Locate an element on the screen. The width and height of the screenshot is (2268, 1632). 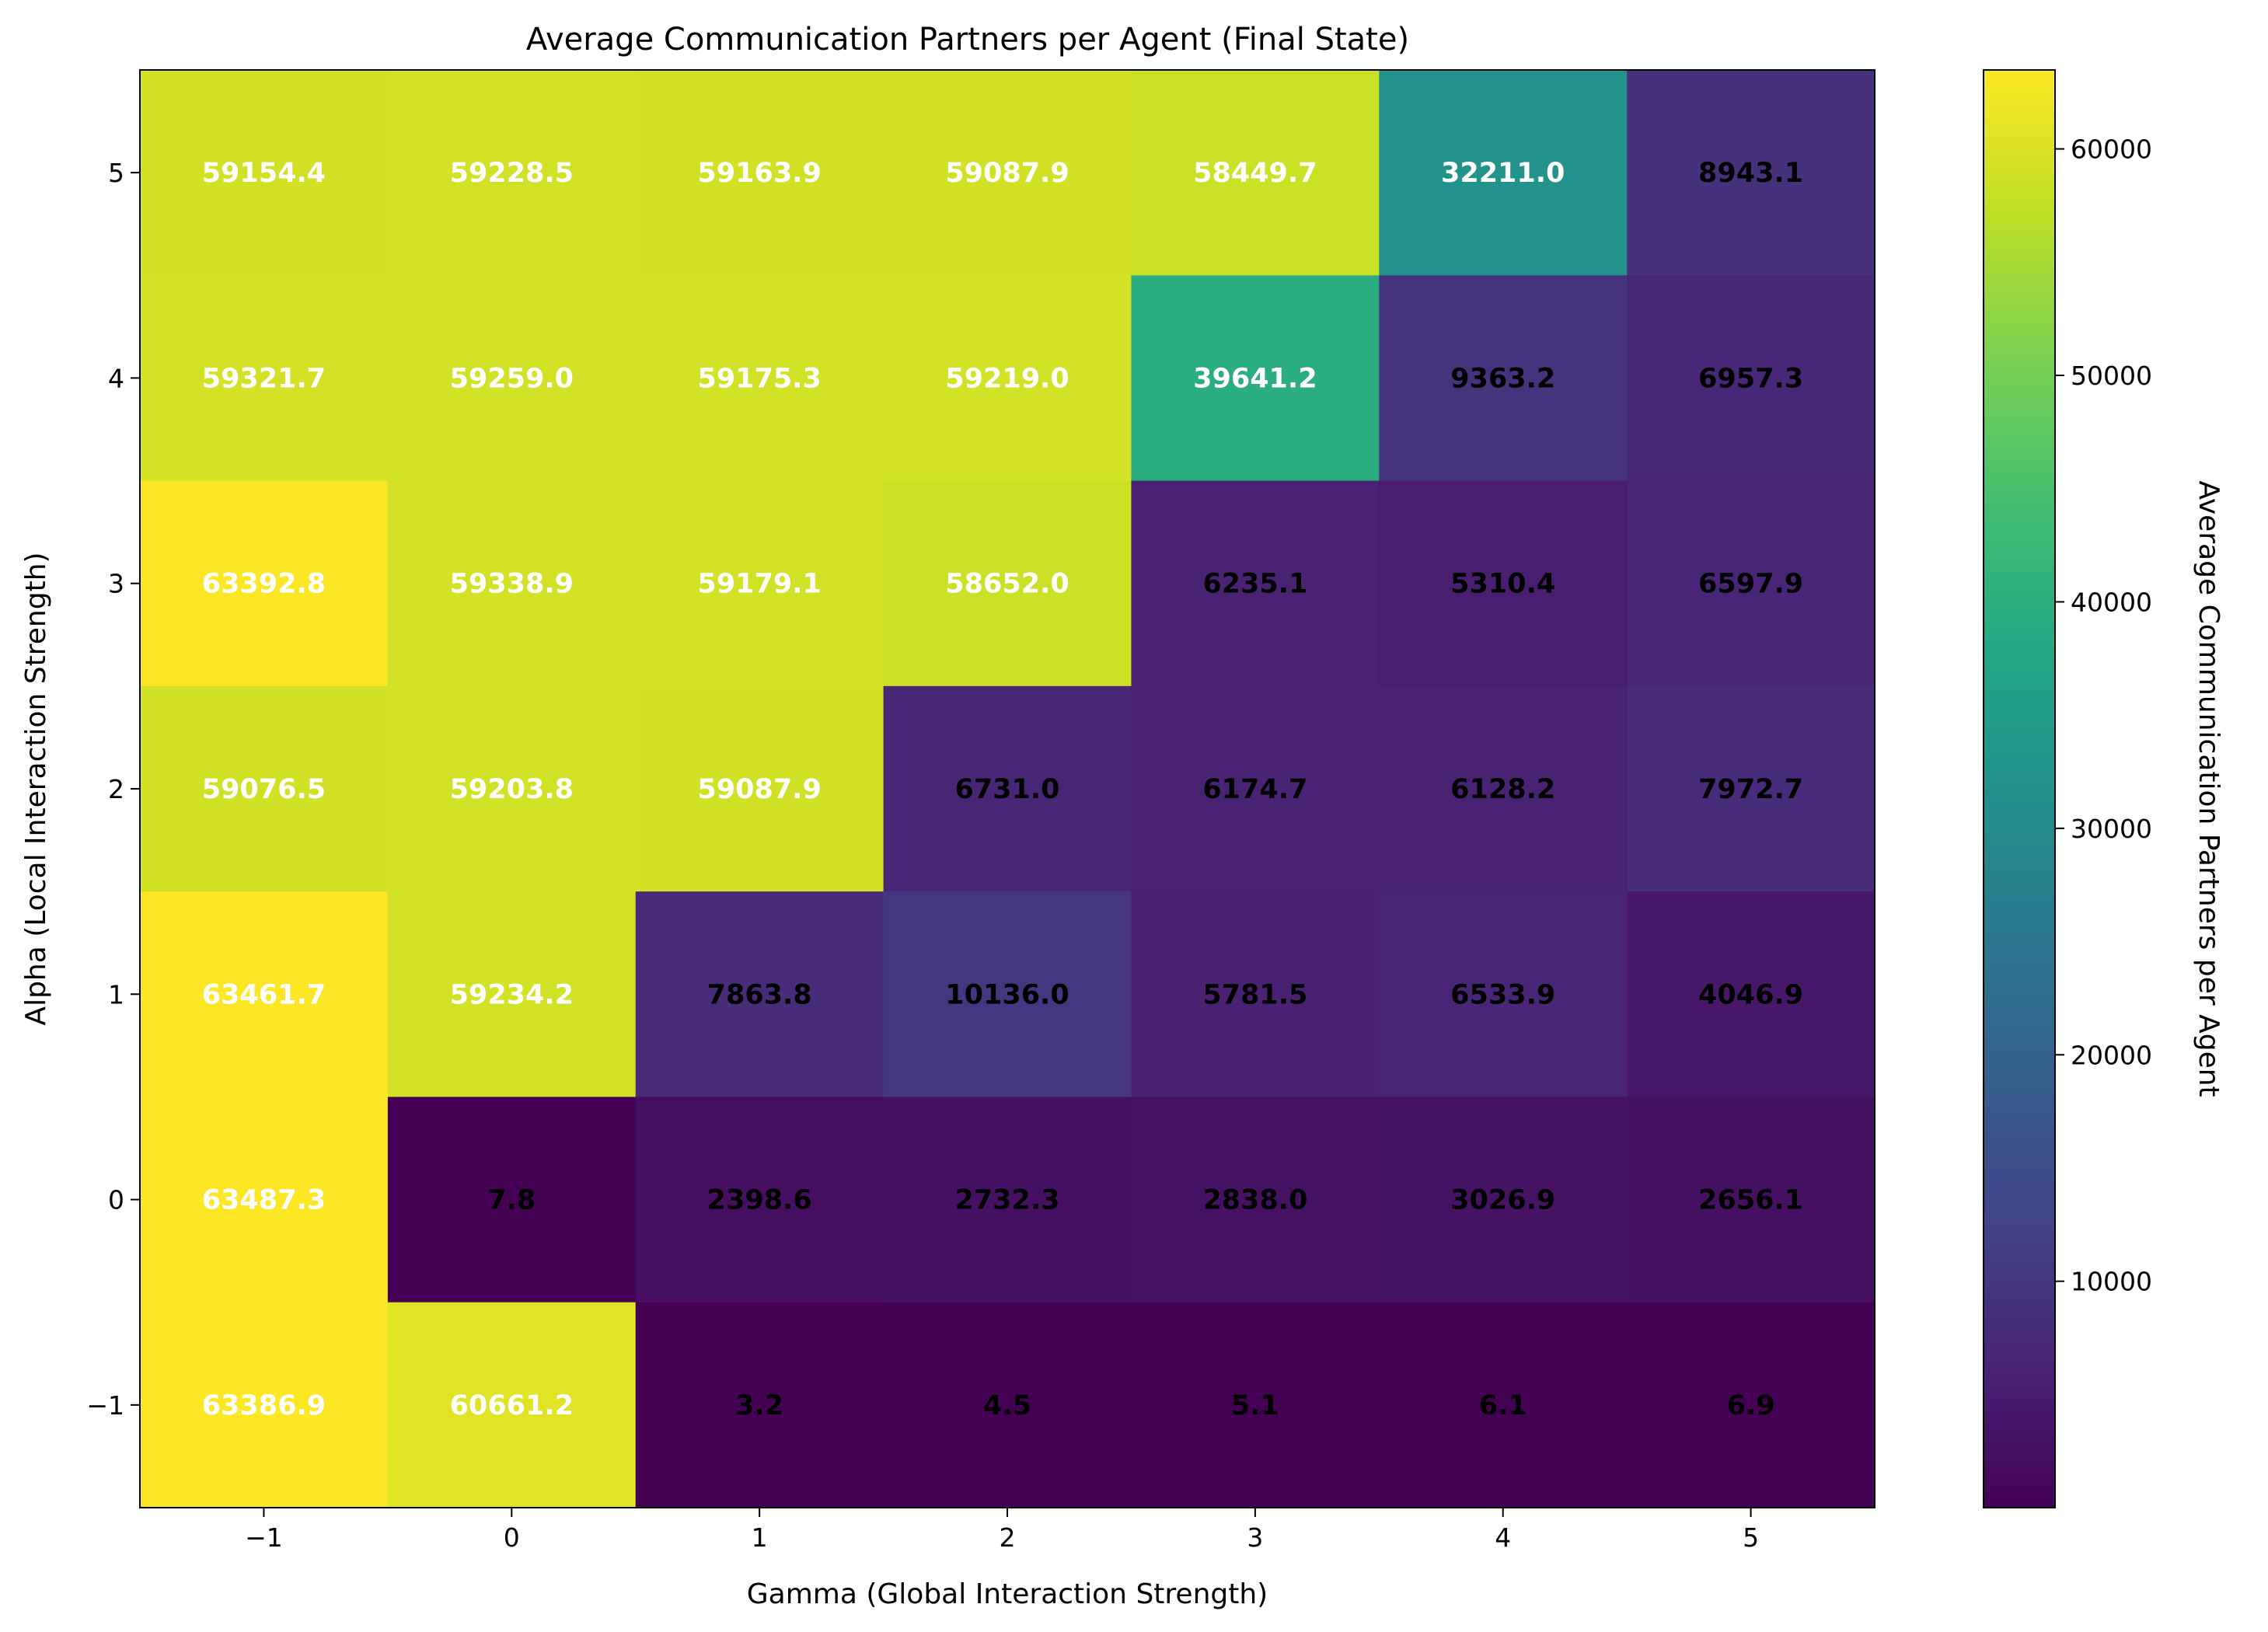
cell-value-label: 59154.4 is located at coordinates (264, 174).